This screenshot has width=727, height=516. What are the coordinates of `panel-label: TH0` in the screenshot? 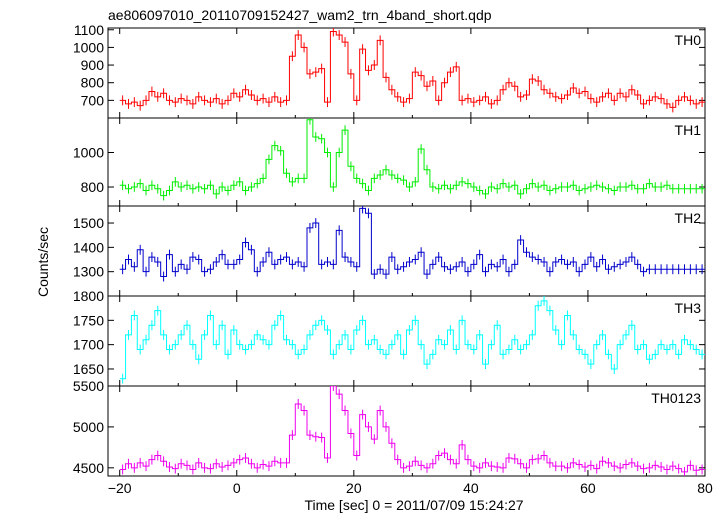 It's located at (688, 40).